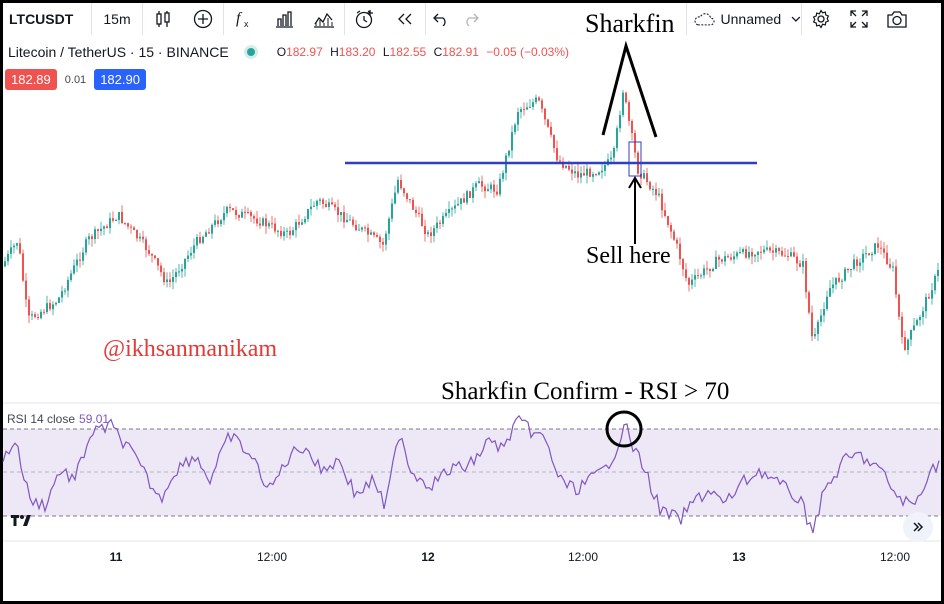  Describe the element at coordinates (365, 19) in the screenshot. I see `alert-button` at that location.